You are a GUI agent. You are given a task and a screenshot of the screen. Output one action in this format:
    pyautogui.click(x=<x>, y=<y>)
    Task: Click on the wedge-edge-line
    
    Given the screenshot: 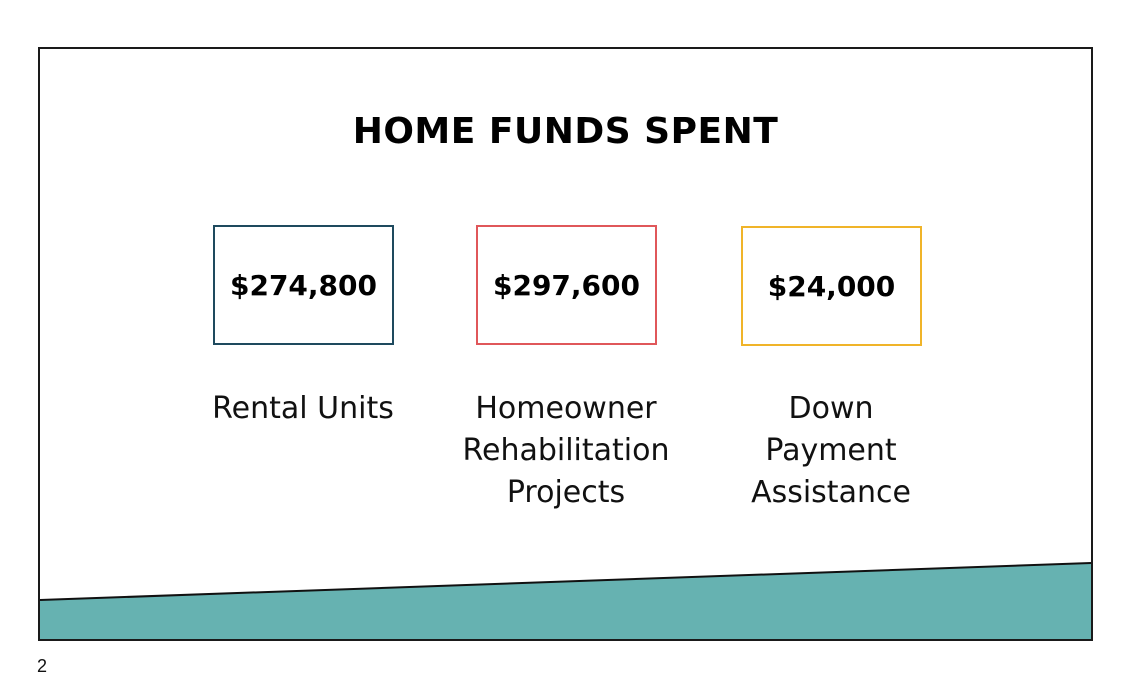 What is the action you would take?
    pyautogui.click(x=565, y=581)
    